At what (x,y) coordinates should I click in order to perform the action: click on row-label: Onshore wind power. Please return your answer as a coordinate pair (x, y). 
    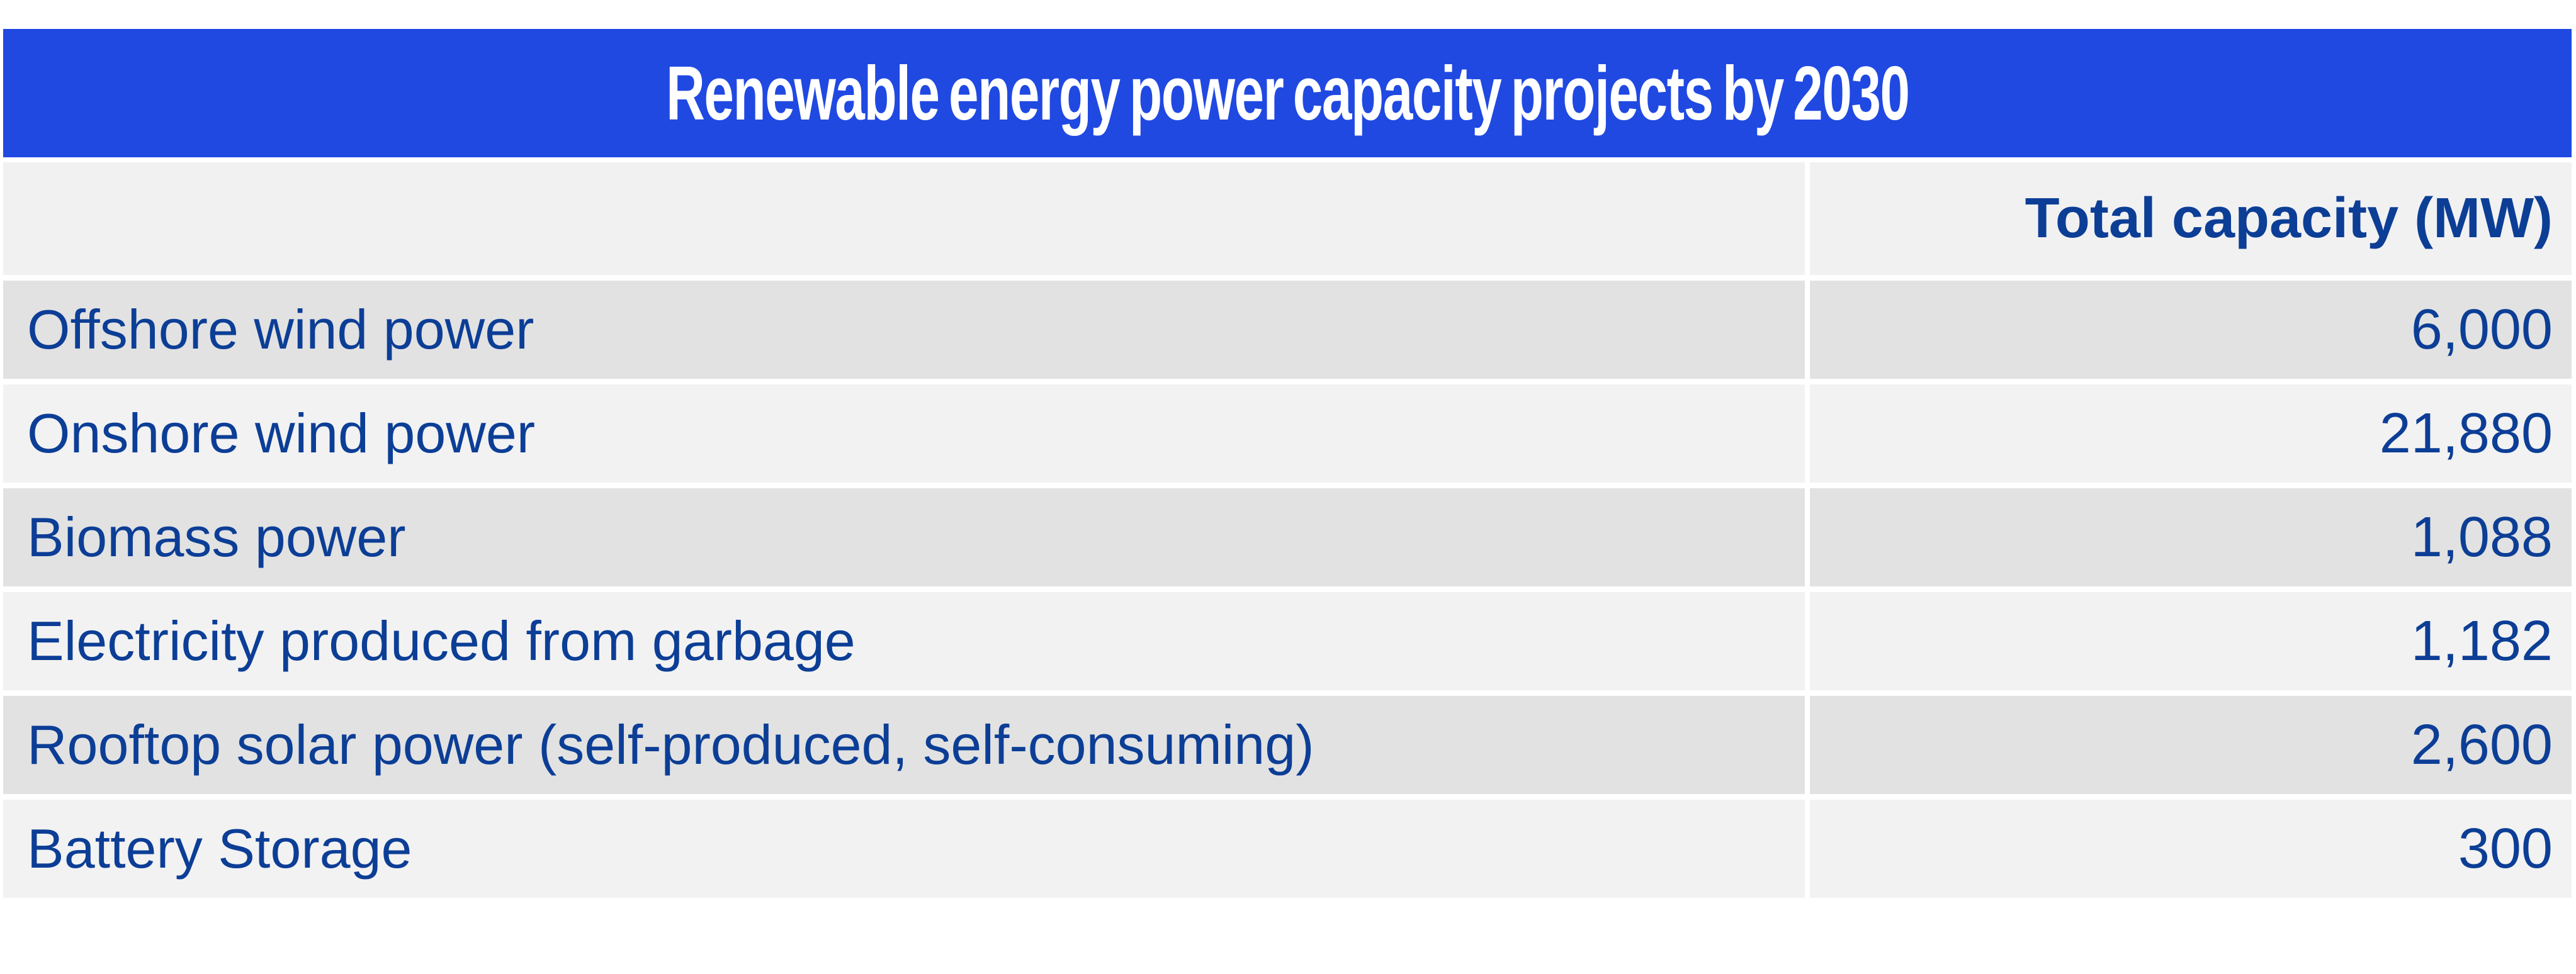
    Looking at the image, I should click on (904, 433).